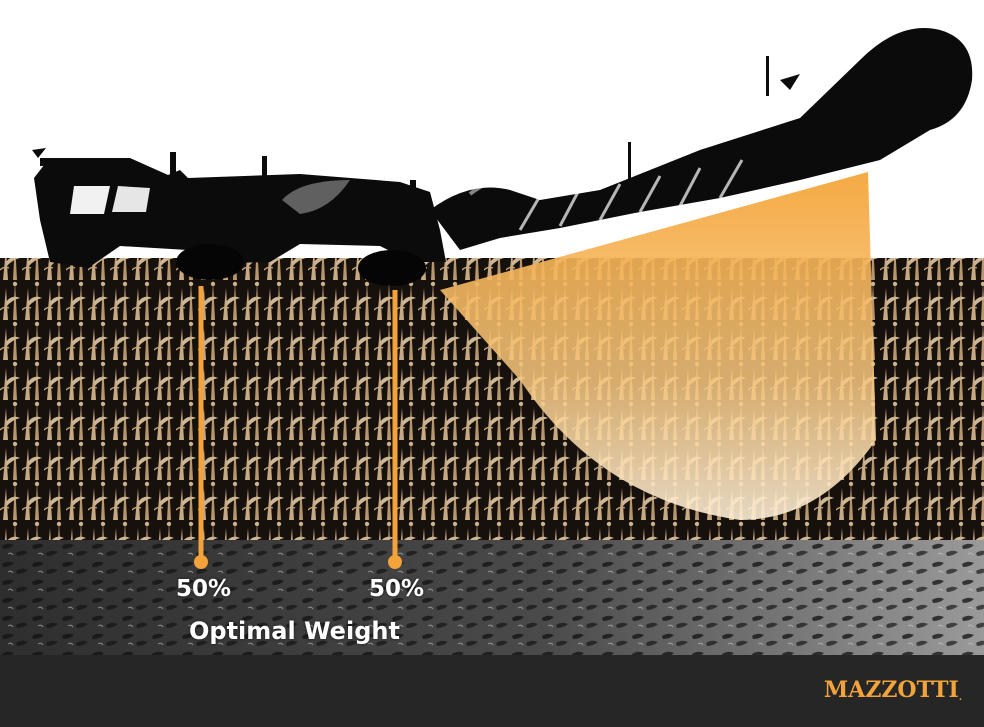 This screenshot has width=984, height=727. Describe the element at coordinates (204, 589) in the screenshot. I see `left-weight-percent: 50%` at that location.